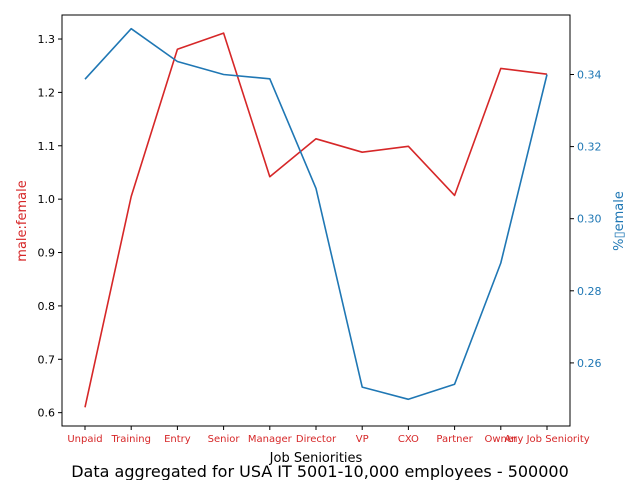 This screenshot has width=640, height=480. What do you see at coordinates (546, 439) in the screenshot?
I see `x-tick-label: Any Job Seniority` at bounding box center [546, 439].